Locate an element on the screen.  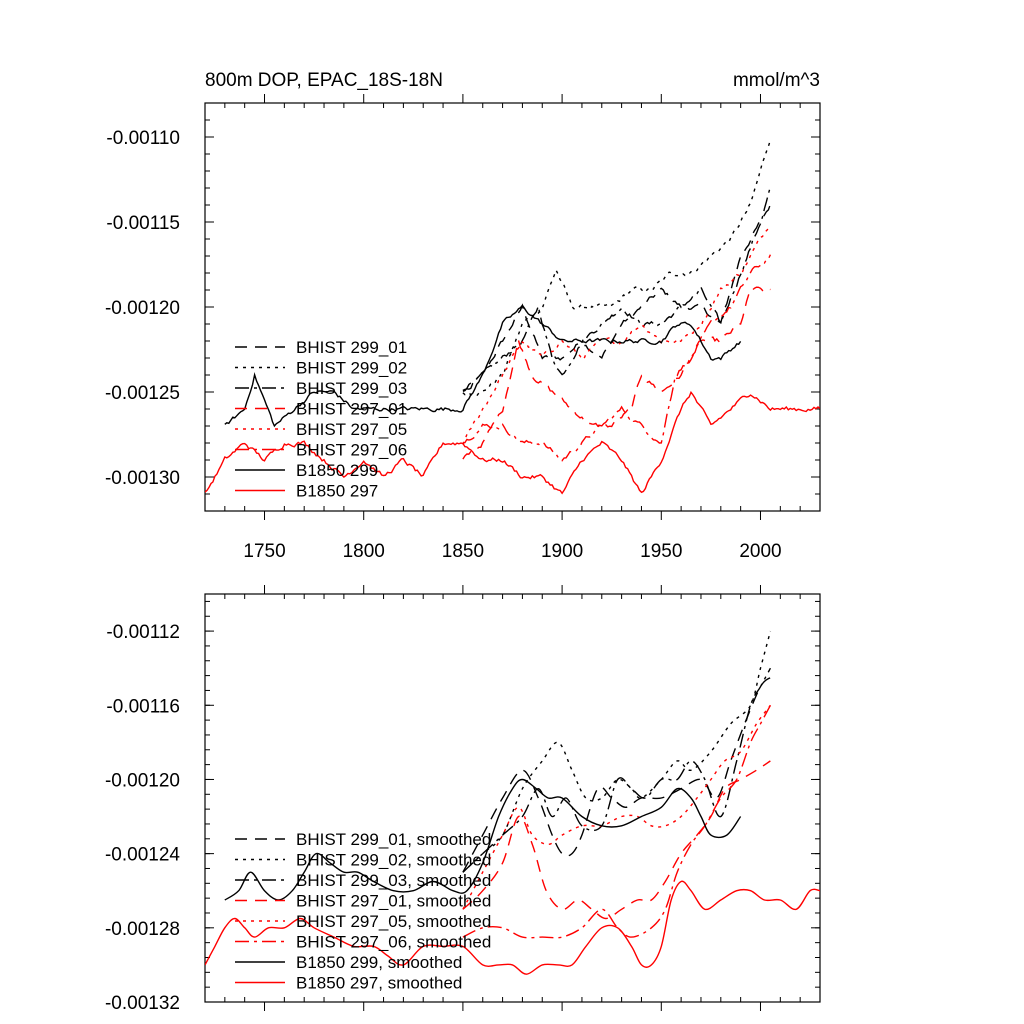
legend-label: B1850 297 is located at coordinates (337, 491).